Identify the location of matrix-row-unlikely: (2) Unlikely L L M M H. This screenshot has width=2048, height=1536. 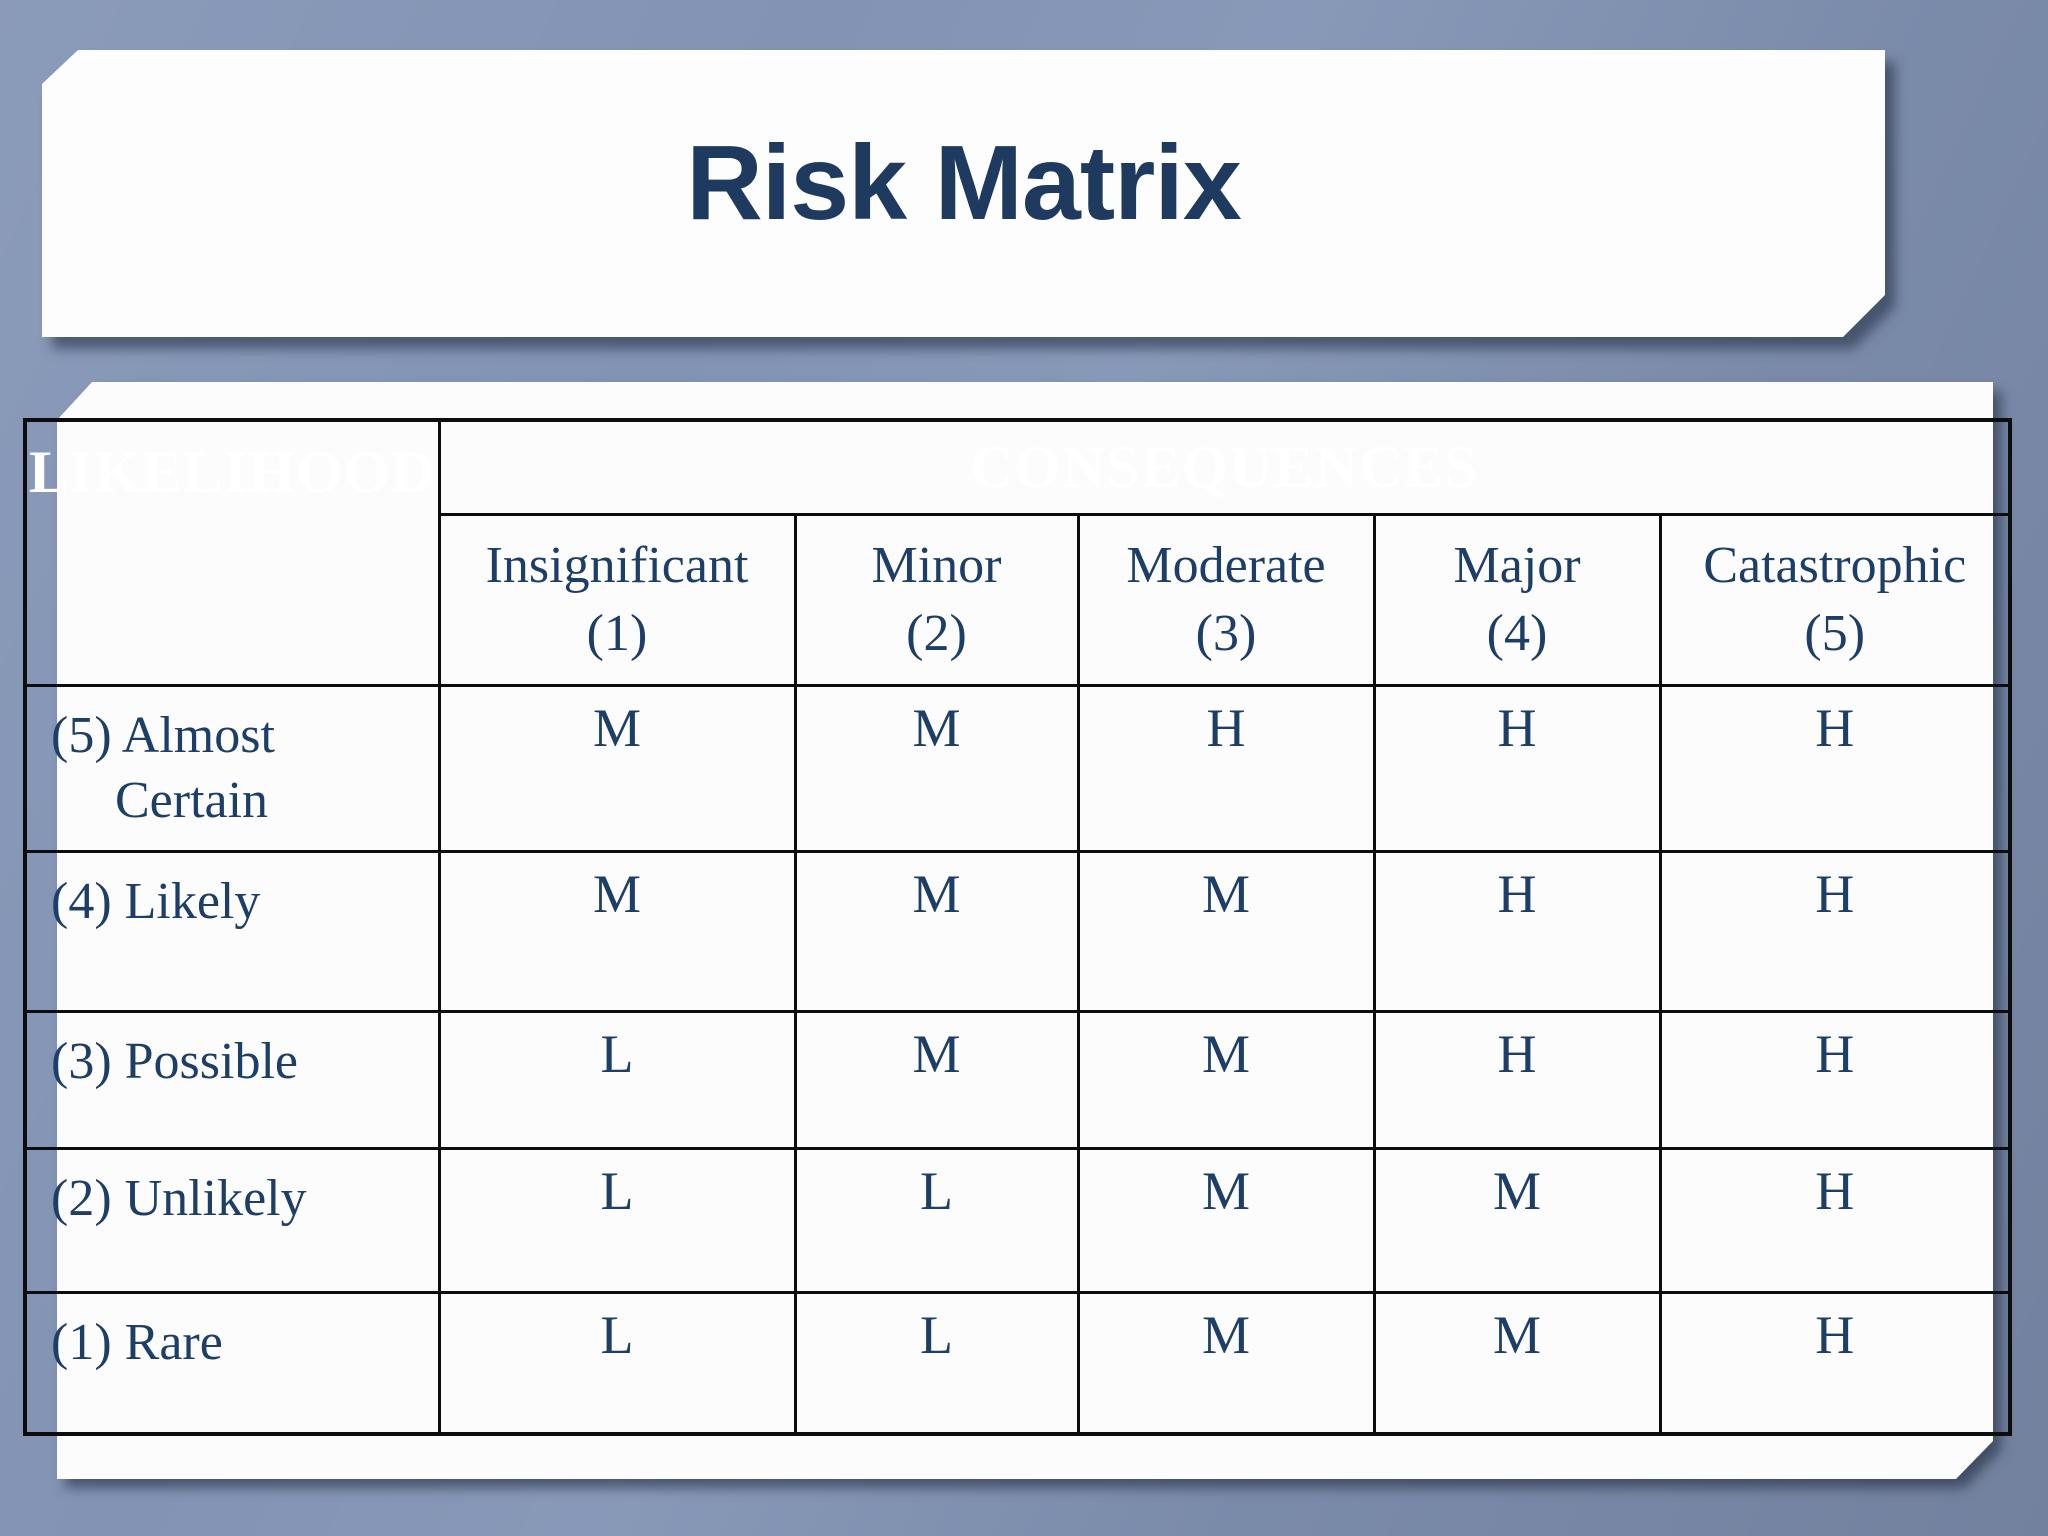
(1017, 1220).